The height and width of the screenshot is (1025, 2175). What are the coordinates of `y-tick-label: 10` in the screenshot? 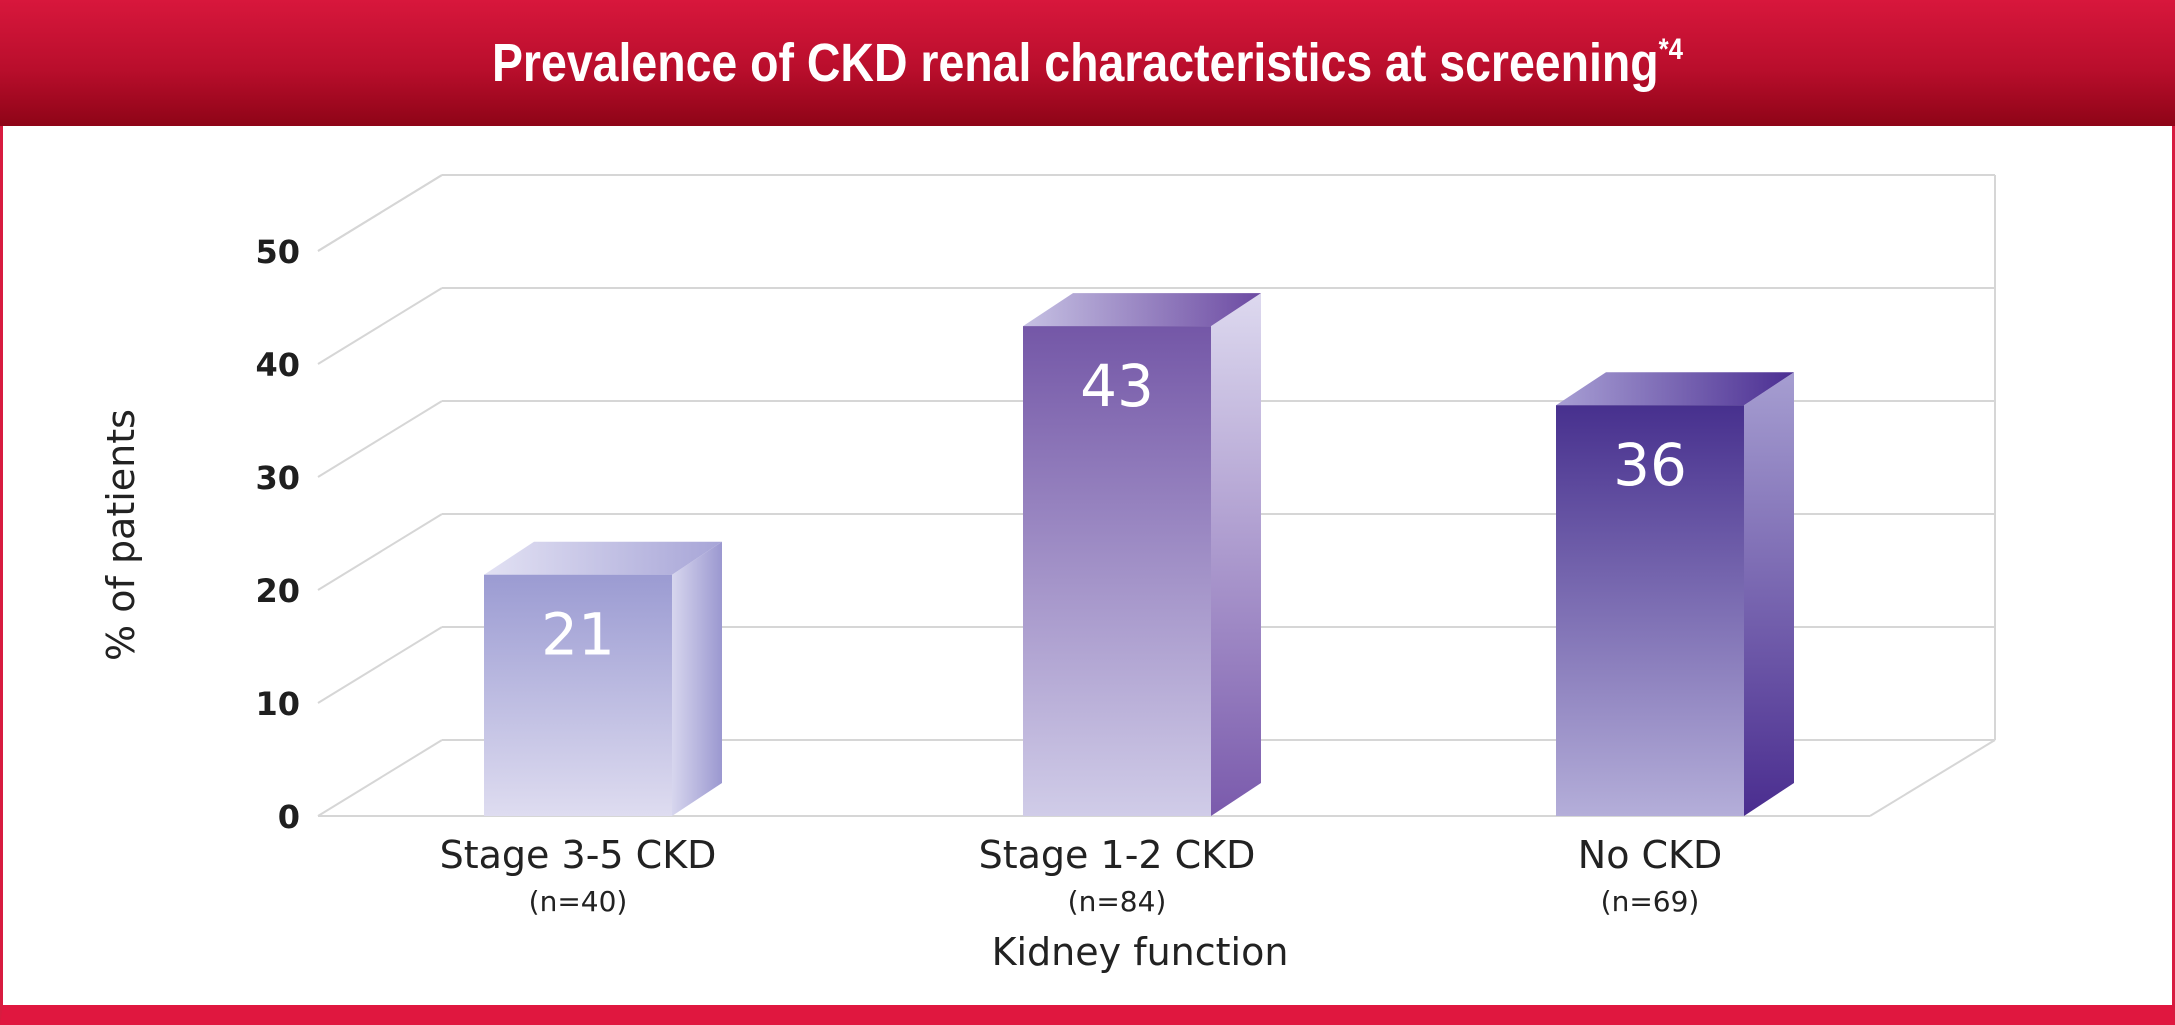 It's located at (277, 704).